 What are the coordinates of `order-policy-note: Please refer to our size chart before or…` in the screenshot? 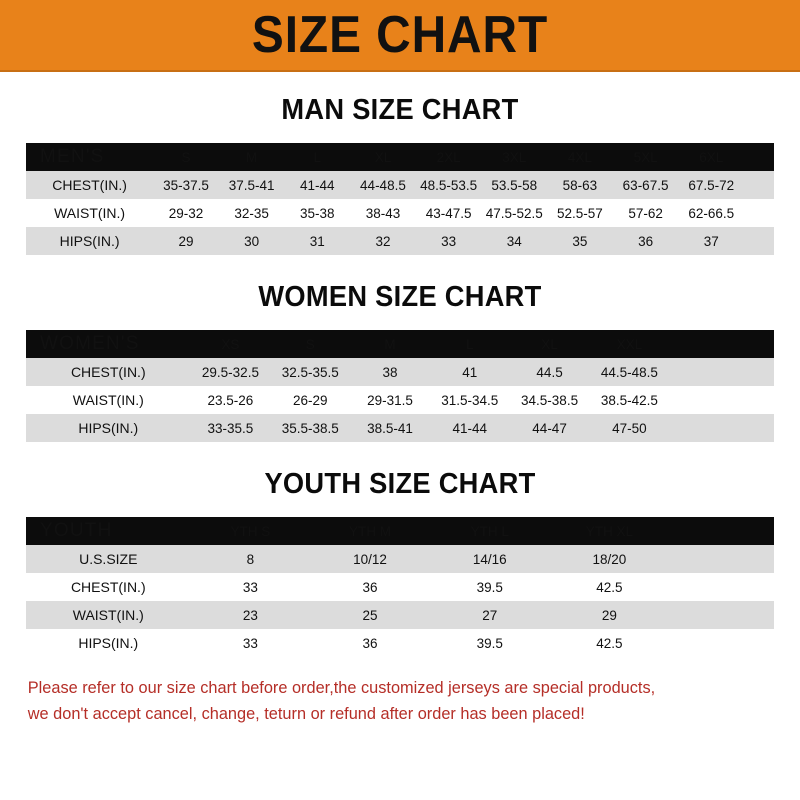 It's located at (400, 701).